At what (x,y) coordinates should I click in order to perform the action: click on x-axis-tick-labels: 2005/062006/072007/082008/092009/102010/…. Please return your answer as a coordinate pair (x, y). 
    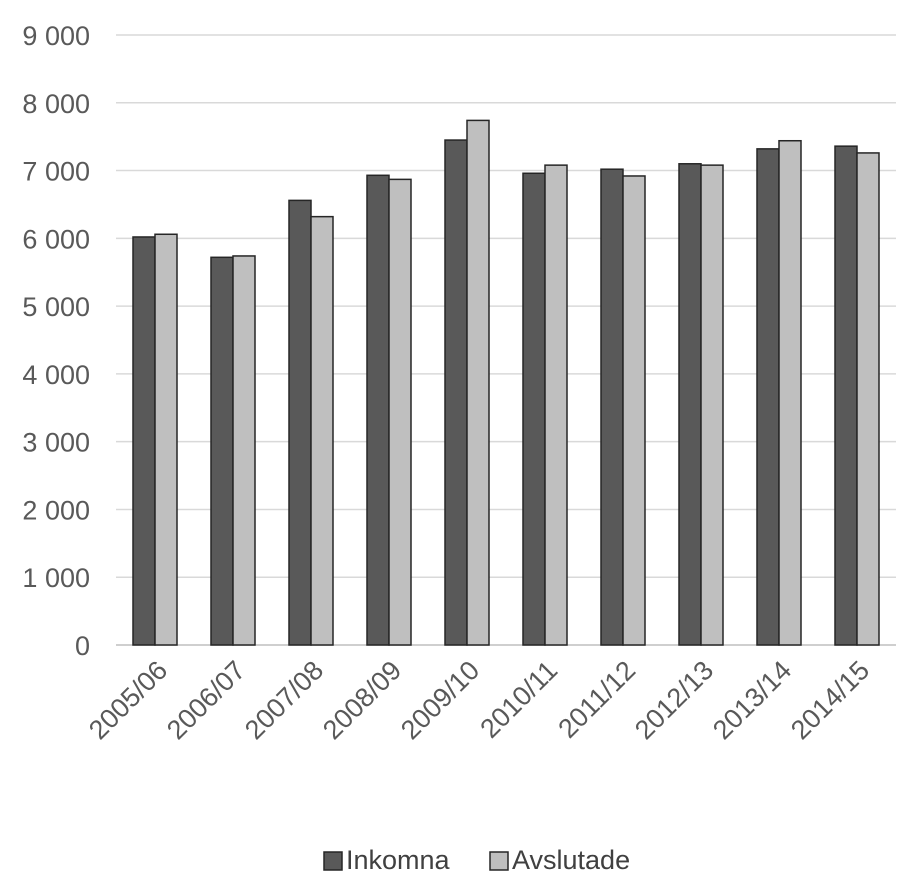
    Looking at the image, I should click on (479, 700).